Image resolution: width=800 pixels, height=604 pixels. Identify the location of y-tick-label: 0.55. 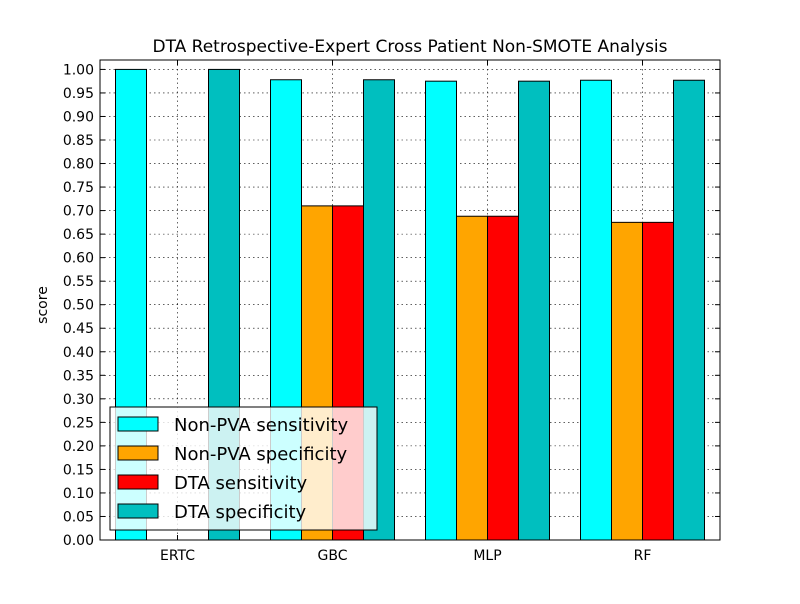
(78, 282).